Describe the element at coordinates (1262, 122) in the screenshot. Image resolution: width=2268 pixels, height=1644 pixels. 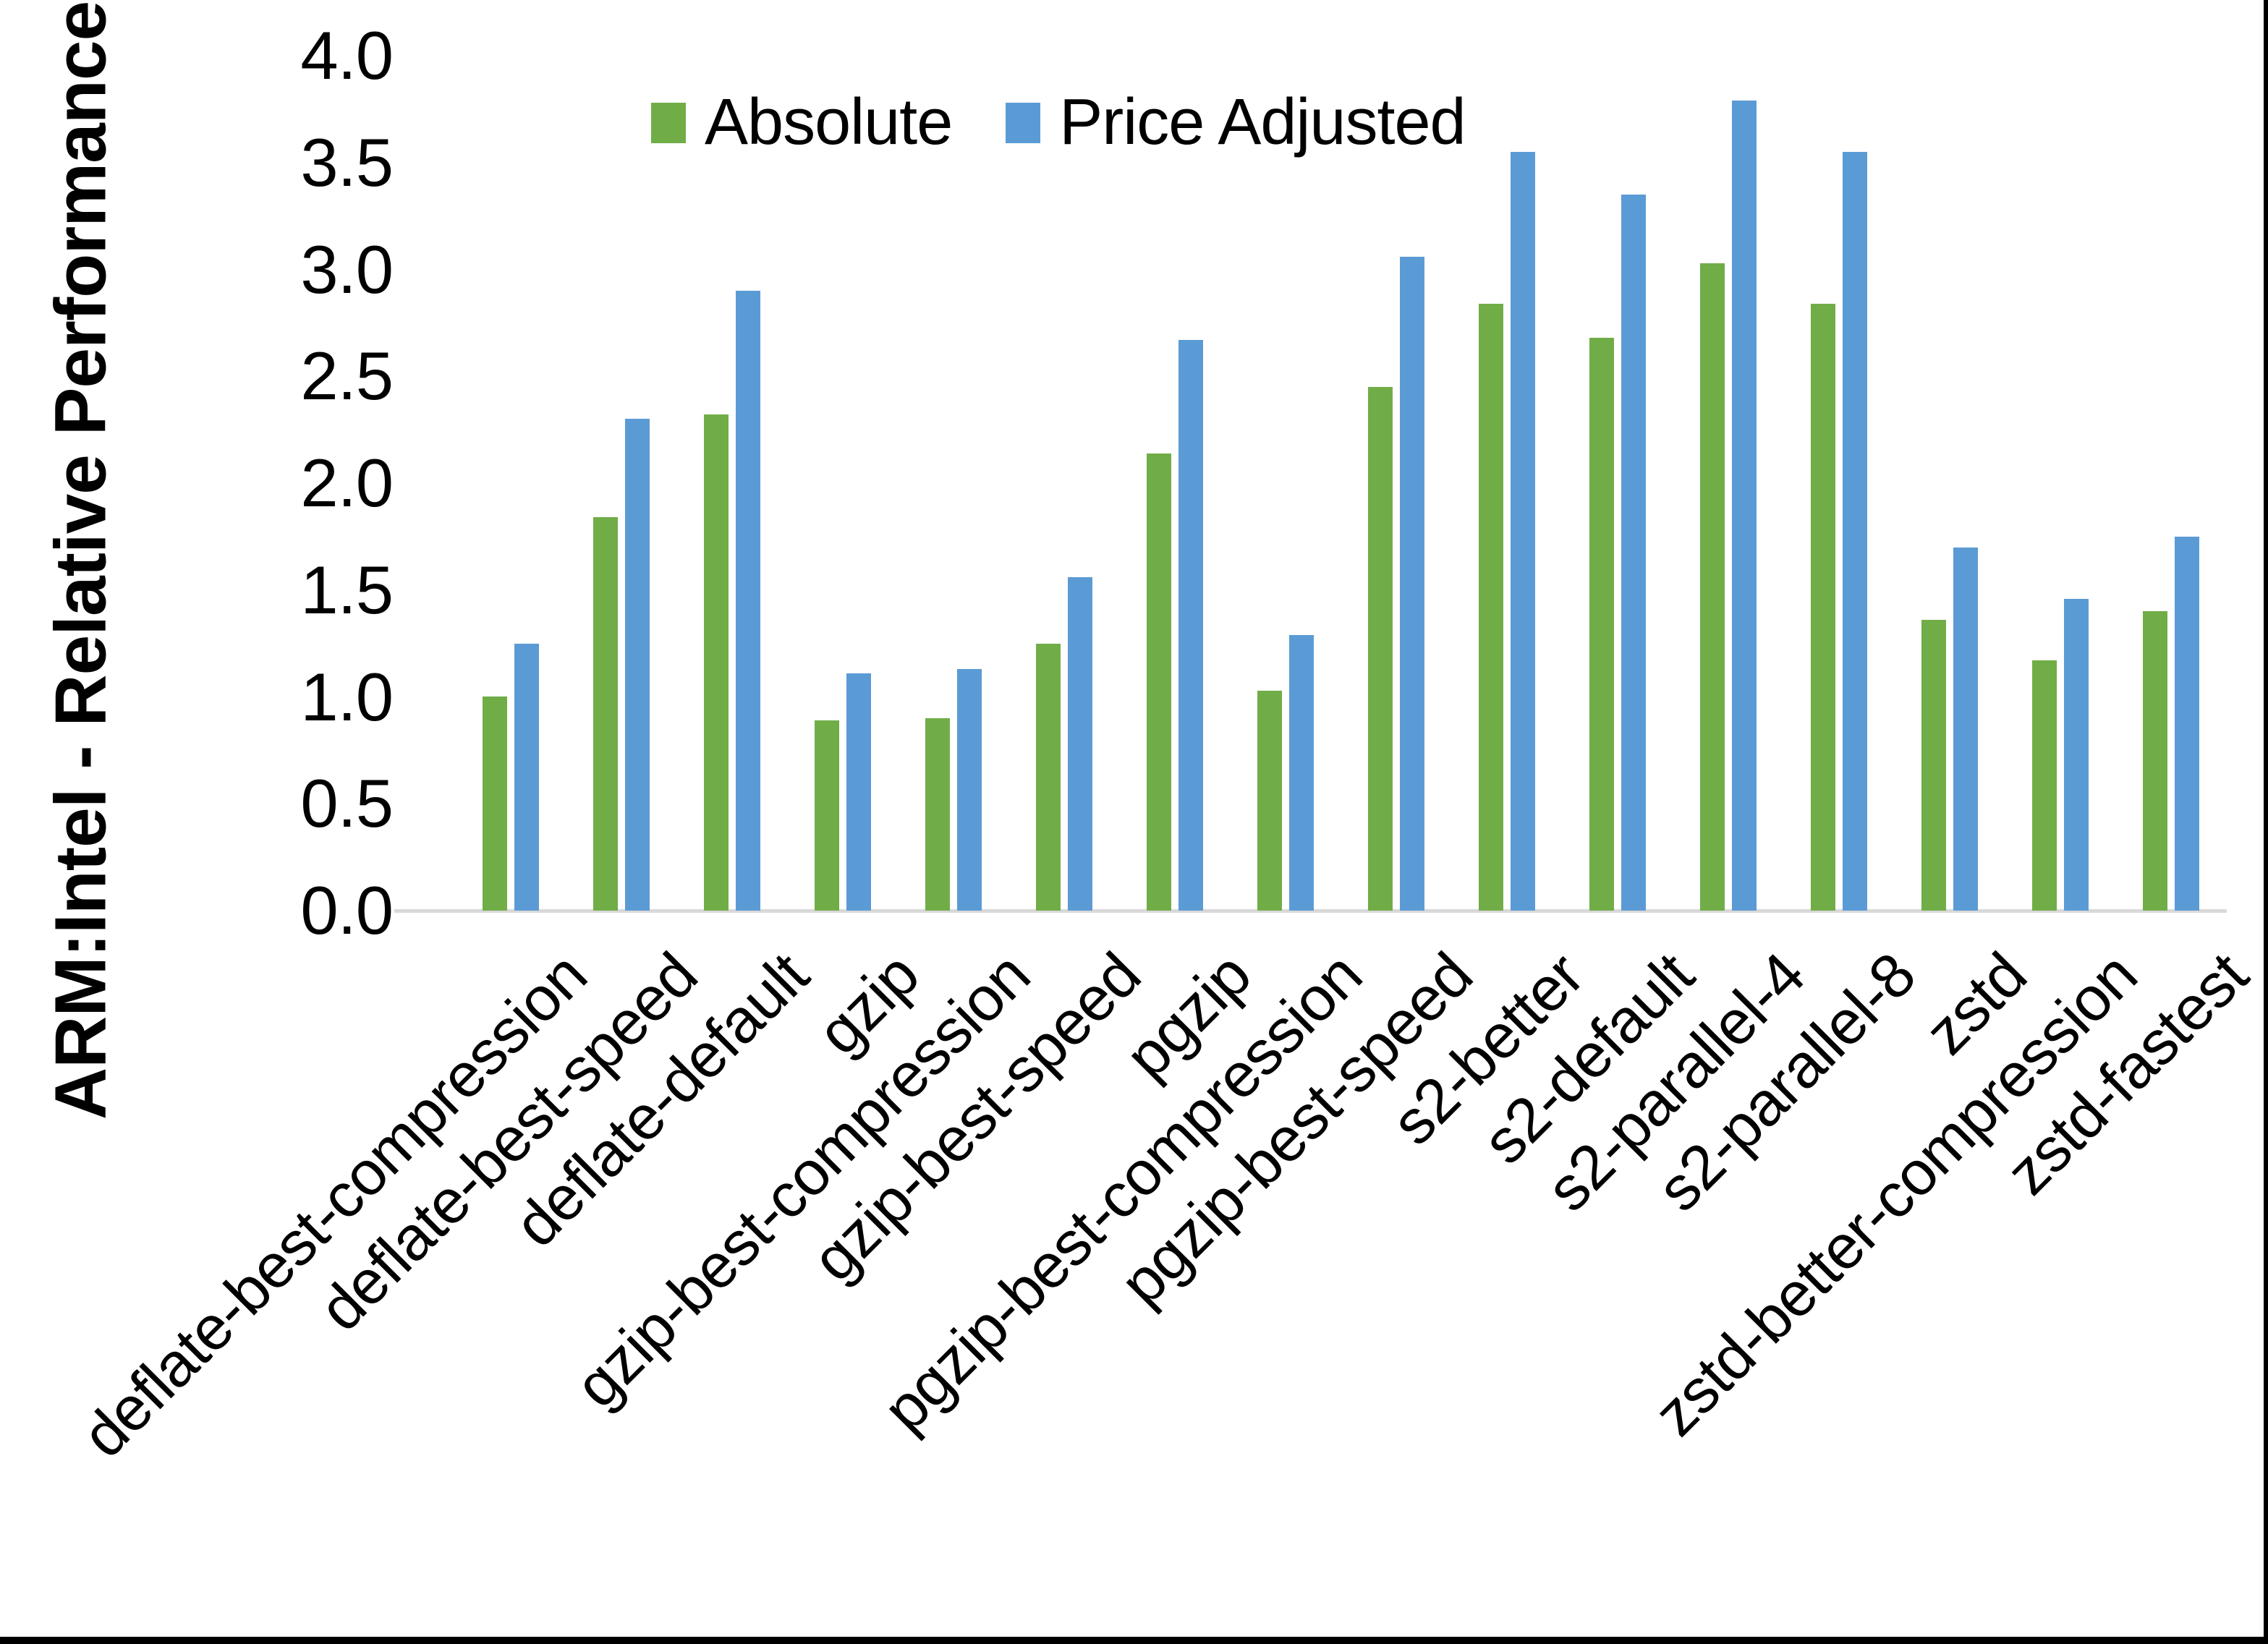
I see `legend-label-price-adjusted: Price Adjusted` at that location.